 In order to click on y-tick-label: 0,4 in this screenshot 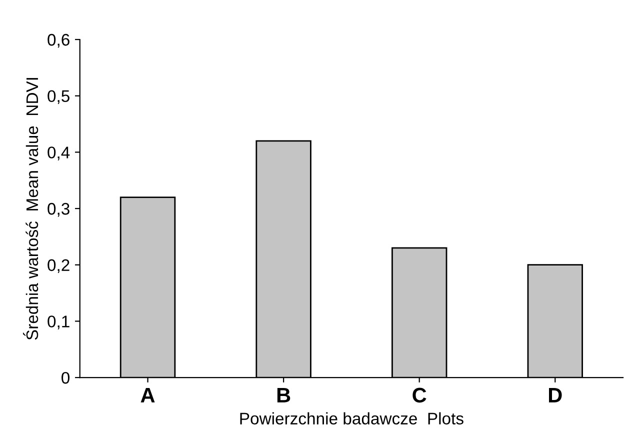, I will do `click(59, 153)`.